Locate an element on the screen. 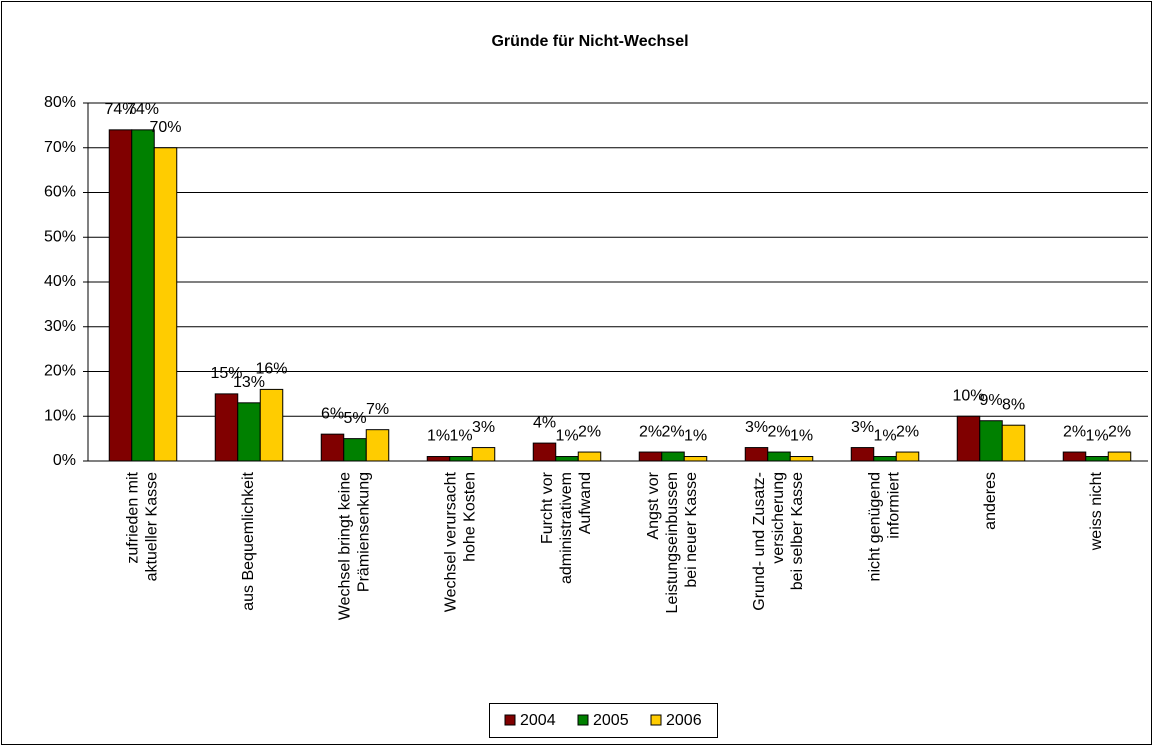 Image resolution: width=1154 pixels, height=747 pixels. x-tick-label: aktueller Kasse is located at coordinates (152, 526).